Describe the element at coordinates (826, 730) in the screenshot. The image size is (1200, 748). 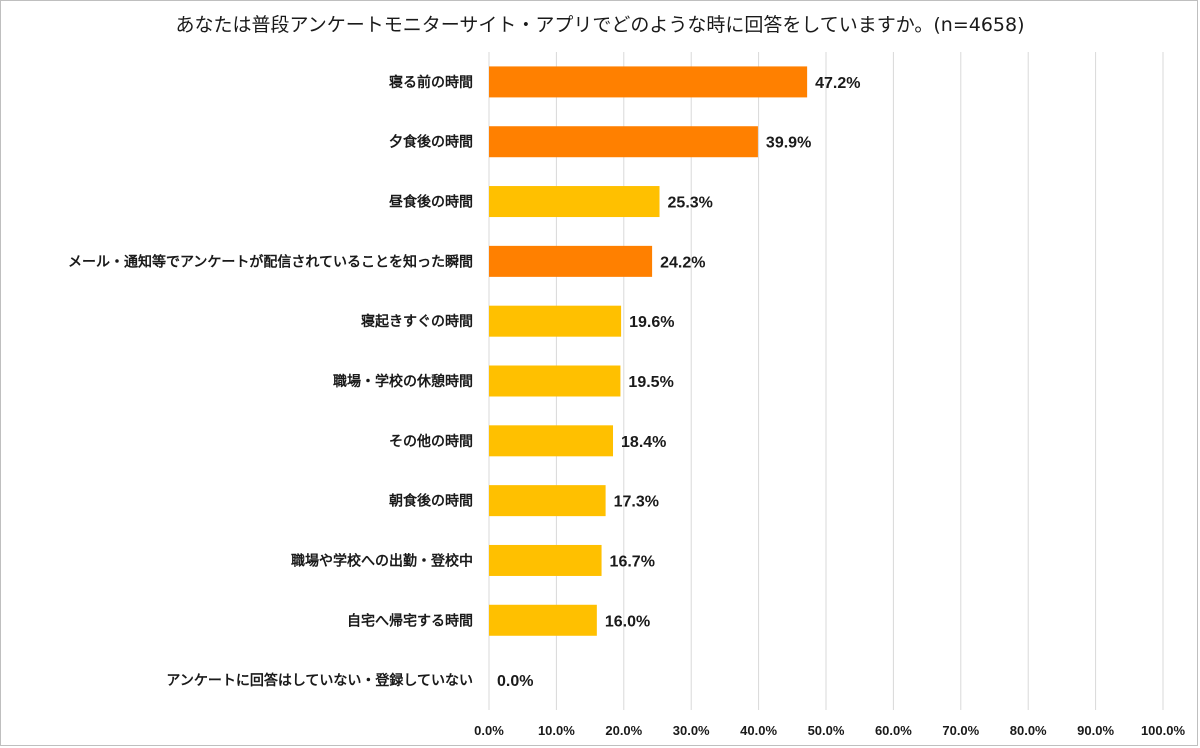
I see `x-tick-label: 50.0%` at that location.